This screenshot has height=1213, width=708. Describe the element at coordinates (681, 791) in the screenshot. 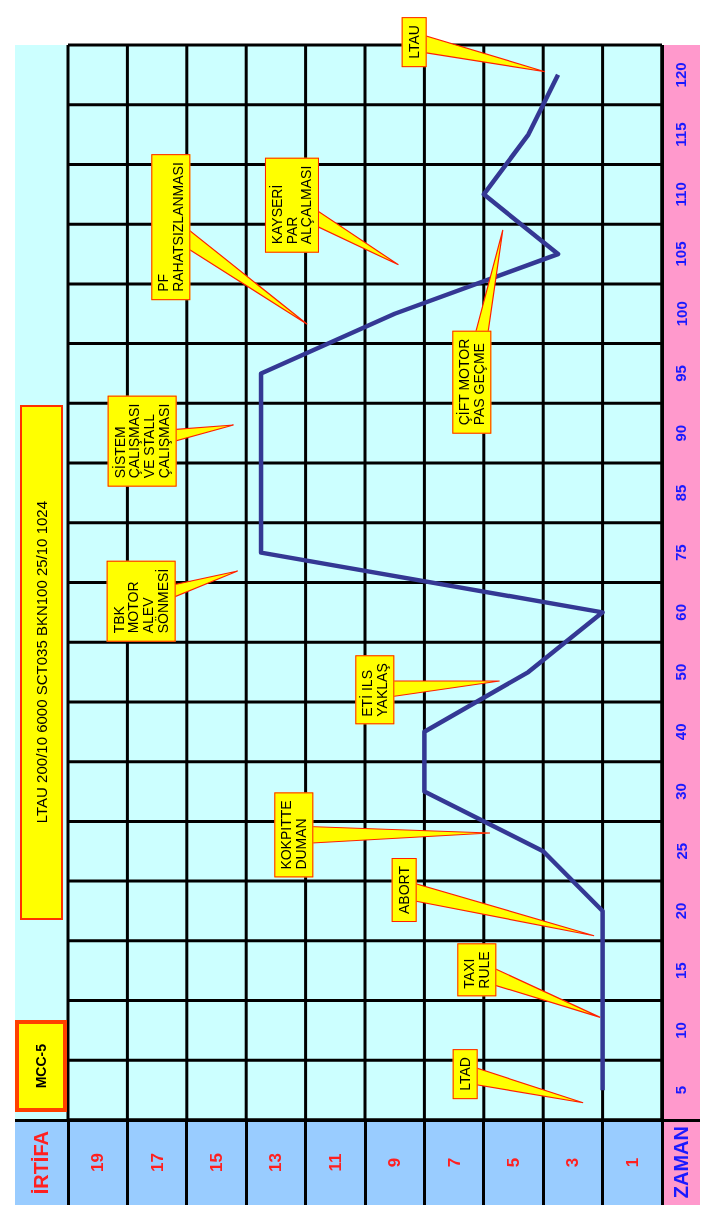

I see `y-tick-label: 30` at that location.